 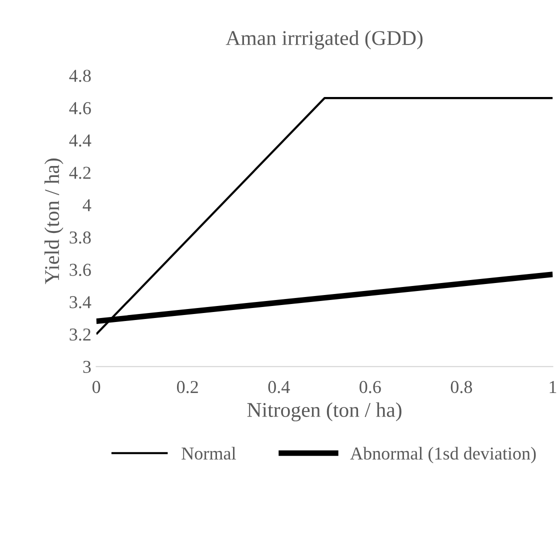 What do you see at coordinates (80, 270) in the screenshot?
I see `y-tick-label: 3.6` at bounding box center [80, 270].